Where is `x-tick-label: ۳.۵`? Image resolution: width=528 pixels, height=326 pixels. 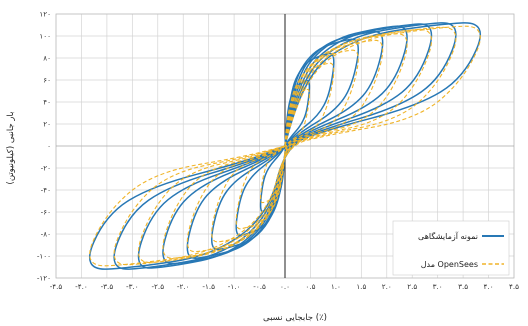
x-tick-label: ۳.۵ is located at coordinates (463, 286).